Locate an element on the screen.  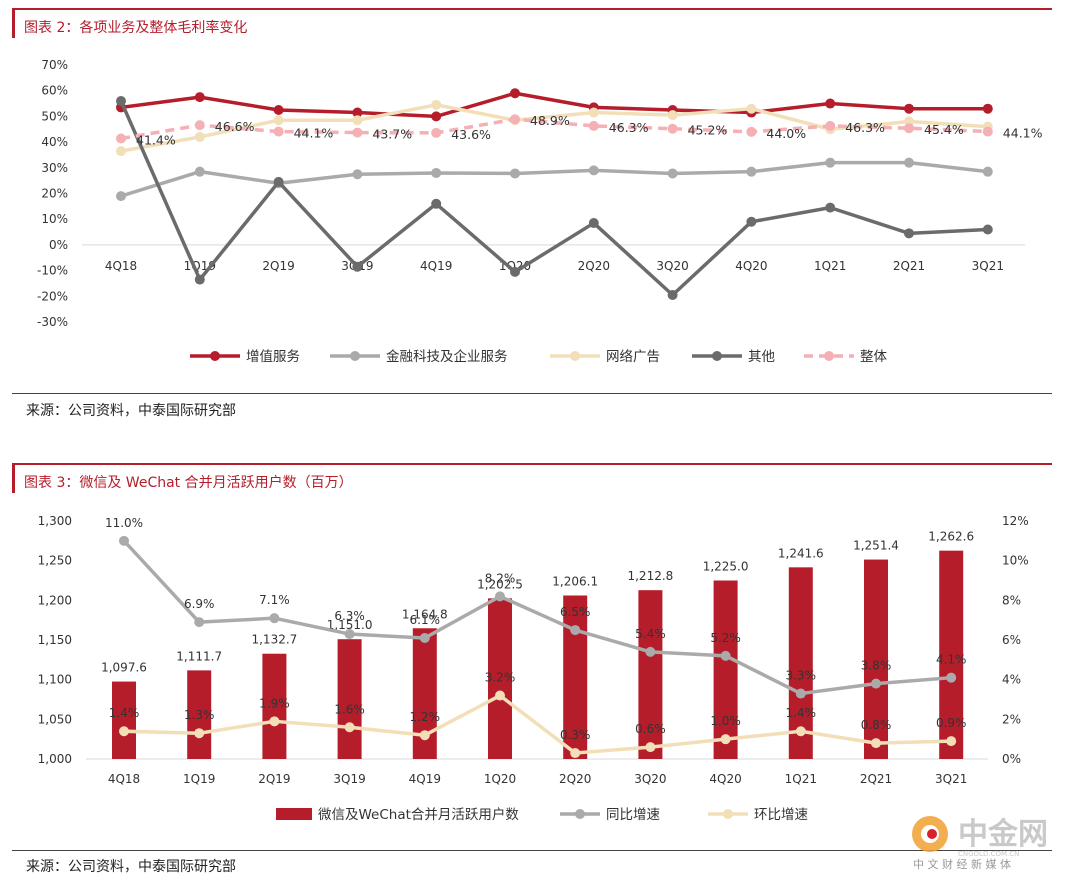
x-tick-label: 1Q21 is located at coordinates (801, 779).